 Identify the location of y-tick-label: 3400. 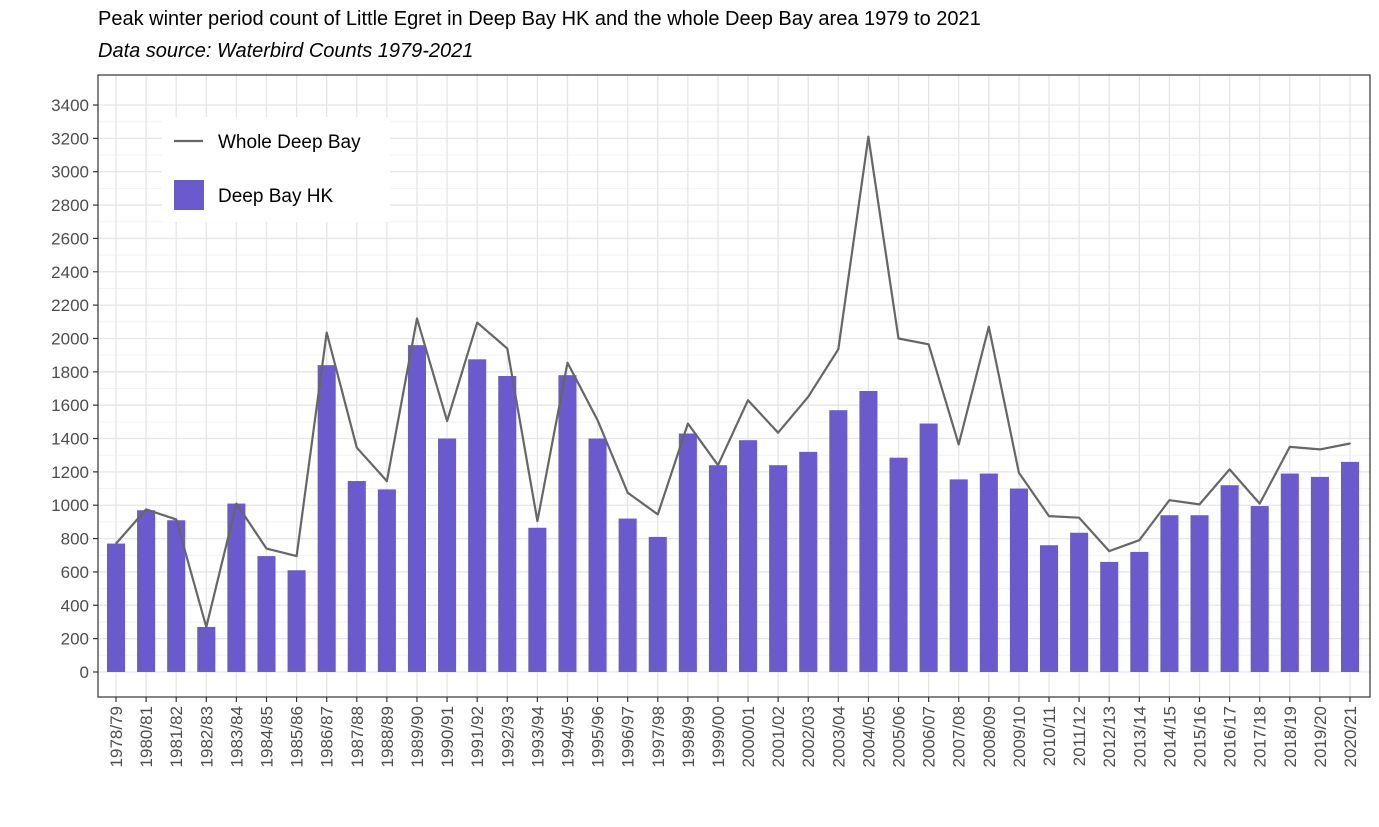
(70, 105).